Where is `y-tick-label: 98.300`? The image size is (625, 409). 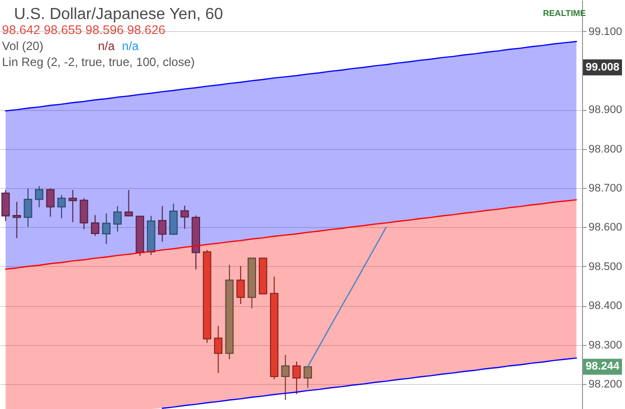
y-tick-label: 98.300 is located at coordinates (605, 345).